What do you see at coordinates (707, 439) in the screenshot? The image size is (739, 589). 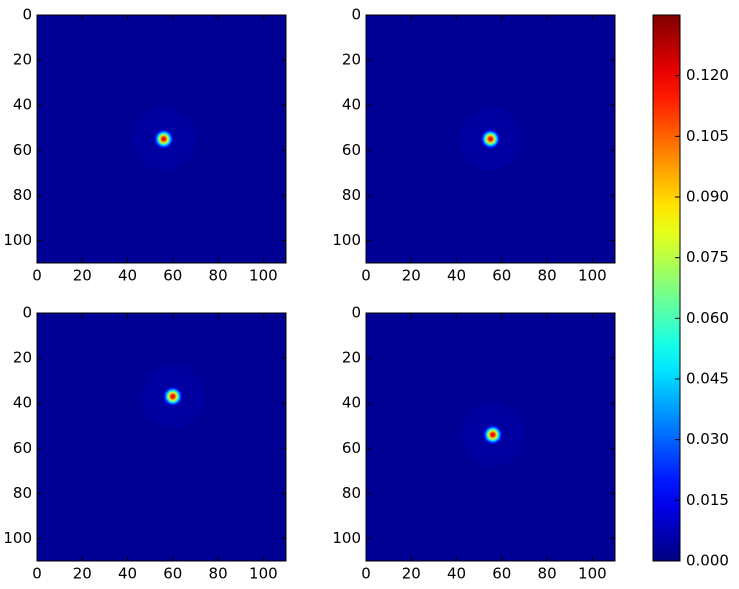 I see `colorbar-tick-label: 0.030` at bounding box center [707, 439].